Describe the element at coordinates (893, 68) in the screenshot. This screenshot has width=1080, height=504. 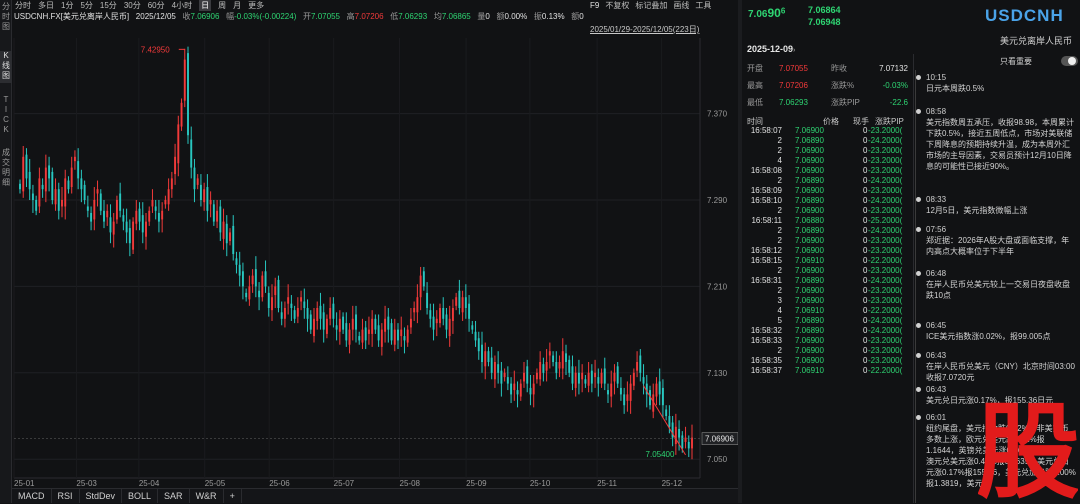
I see `stat-value: 7.07132` at that location.